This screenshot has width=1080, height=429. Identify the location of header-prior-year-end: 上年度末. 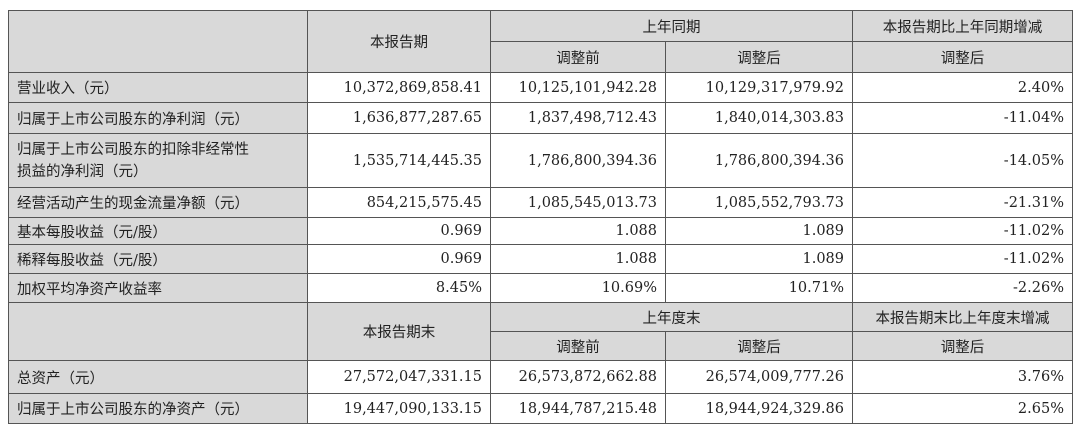
(671, 317).